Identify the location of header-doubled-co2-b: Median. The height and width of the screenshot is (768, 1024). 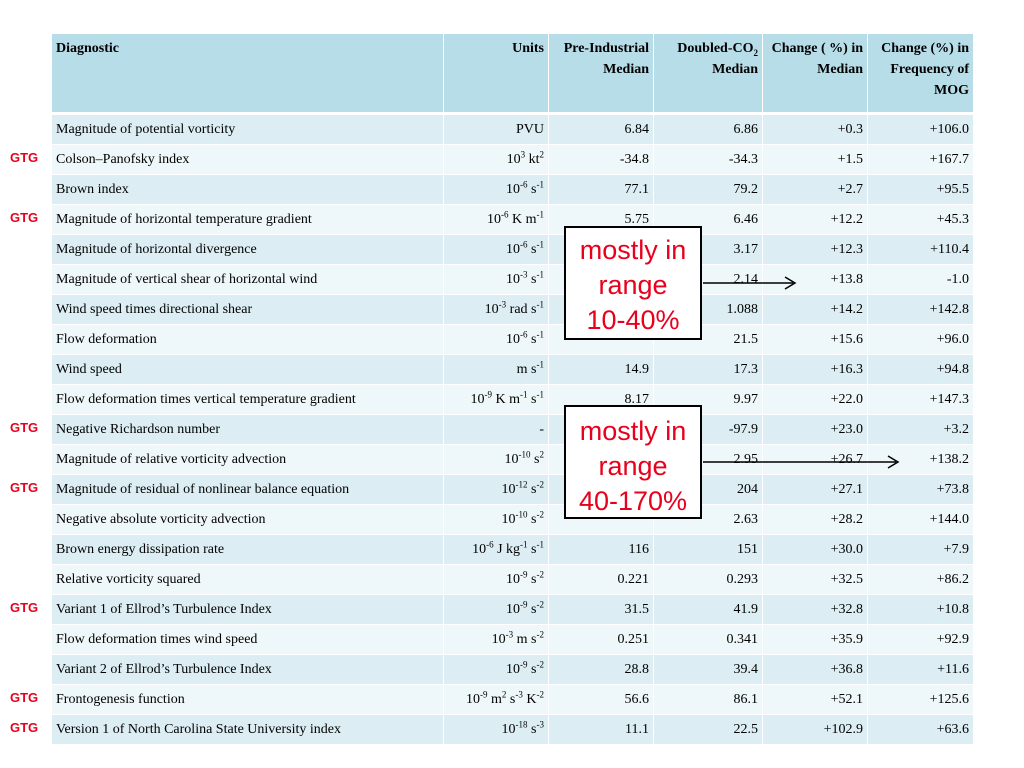
(735, 69).